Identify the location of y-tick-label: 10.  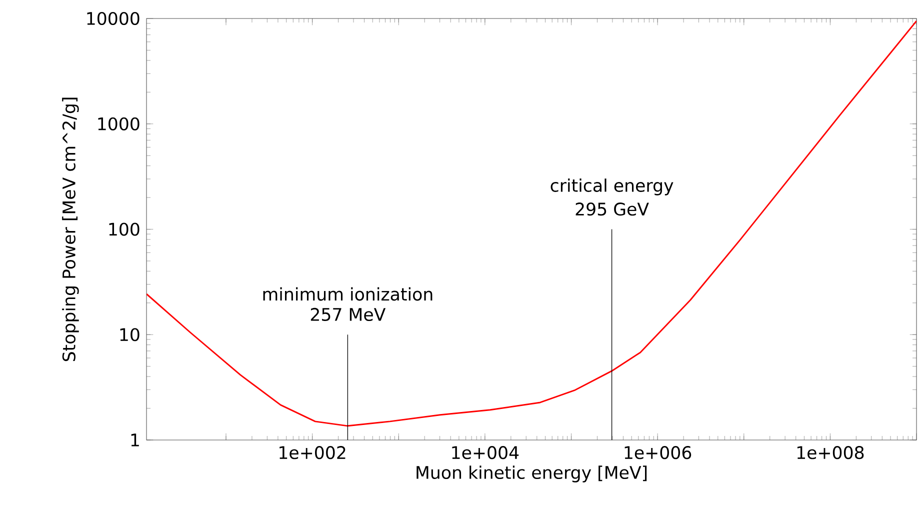
(130, 335).